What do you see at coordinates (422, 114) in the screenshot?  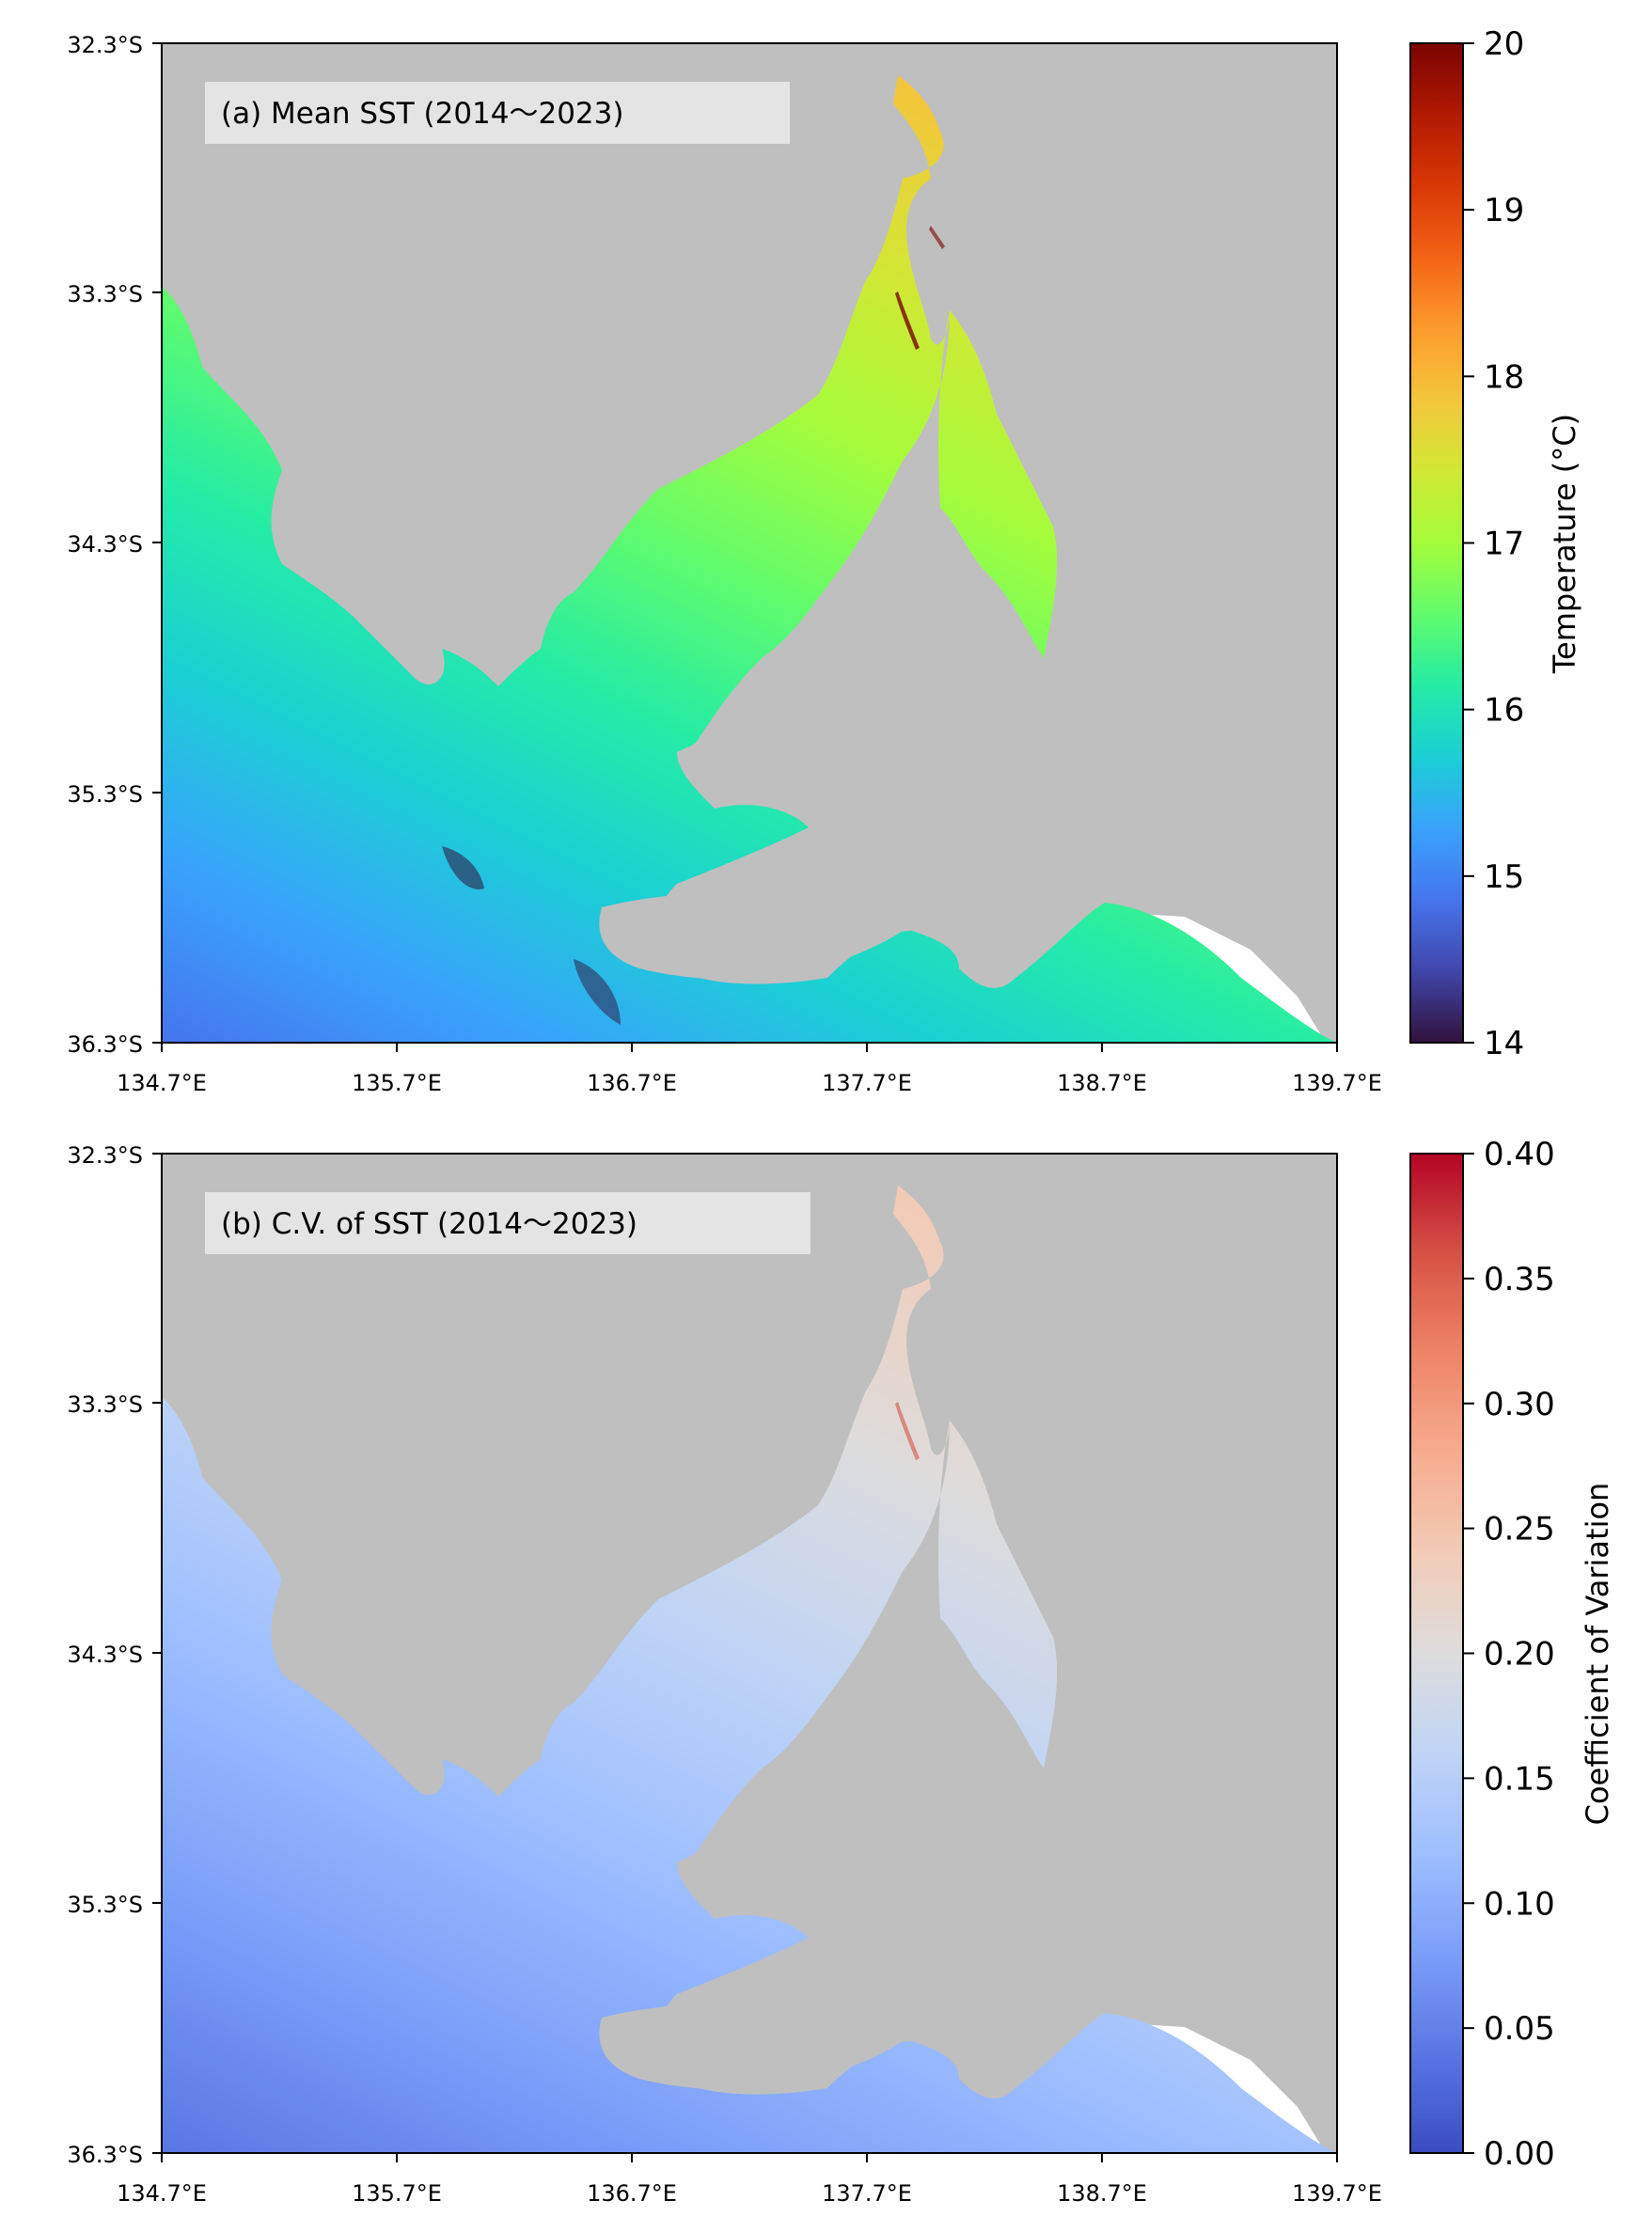 I see `panel-title: (a) Mean SST (2014～2023)` at bounding box center [422, 114].